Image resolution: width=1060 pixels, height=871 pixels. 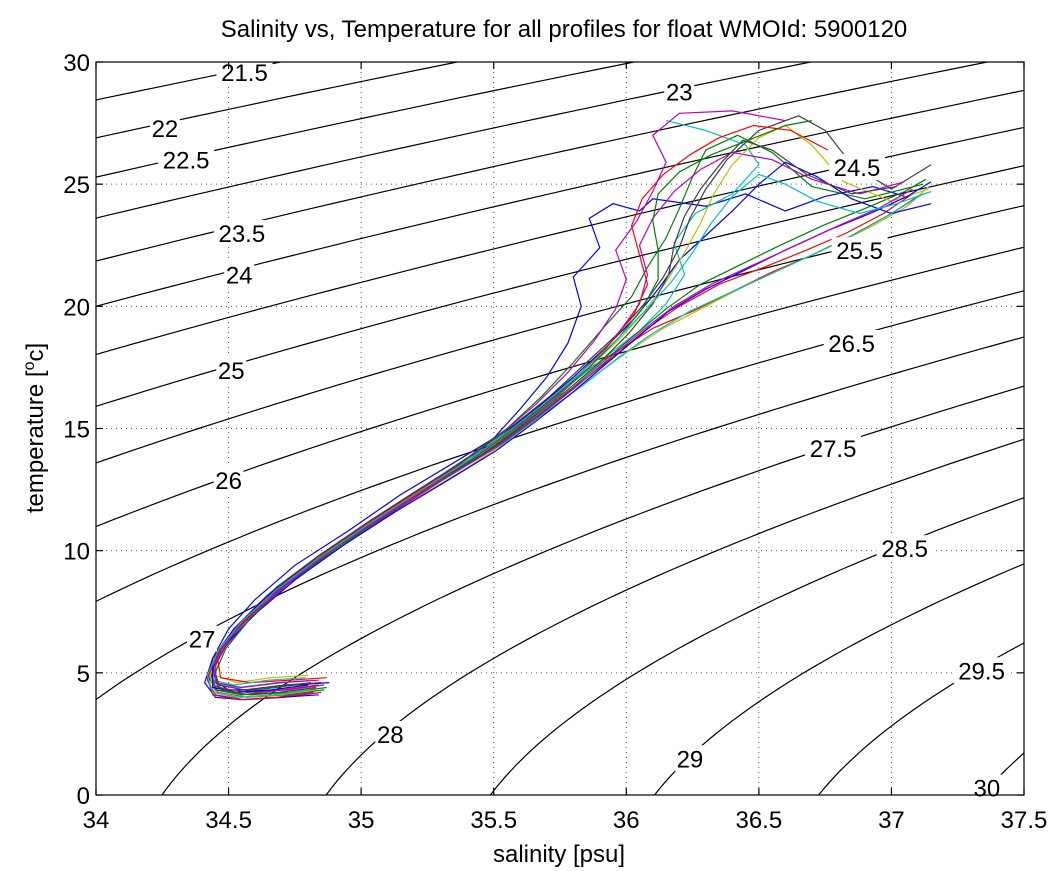 What do you see at coordinates (1024, 820) in the screenshot?
I see `x-tick-label: 37.5` at bounding box center [1024, 820].